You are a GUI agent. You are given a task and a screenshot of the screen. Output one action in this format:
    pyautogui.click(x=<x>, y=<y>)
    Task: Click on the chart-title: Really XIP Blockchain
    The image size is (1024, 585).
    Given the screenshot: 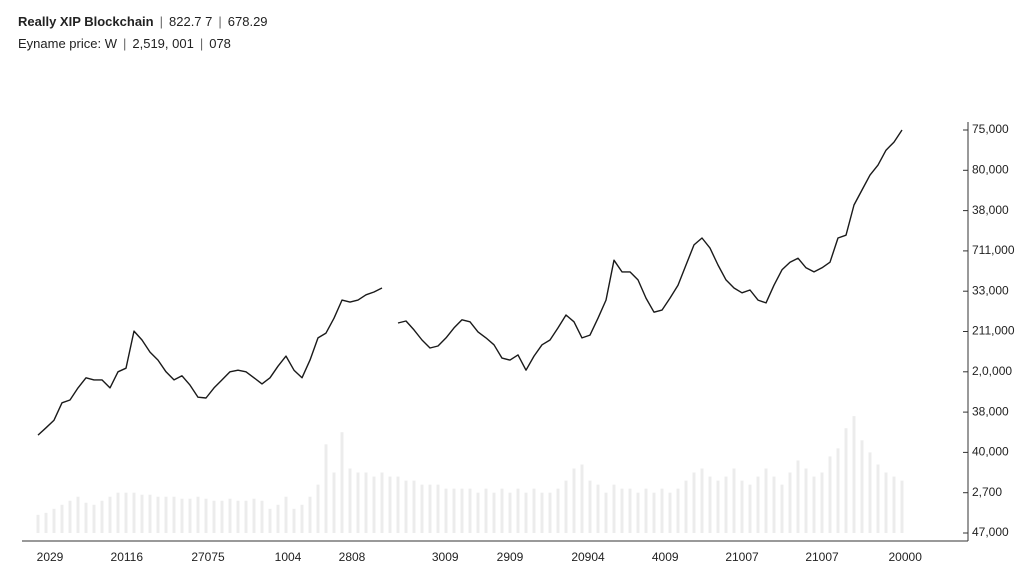 What is the action you would take?
    pyautogui.click(x=86, y=21)
    